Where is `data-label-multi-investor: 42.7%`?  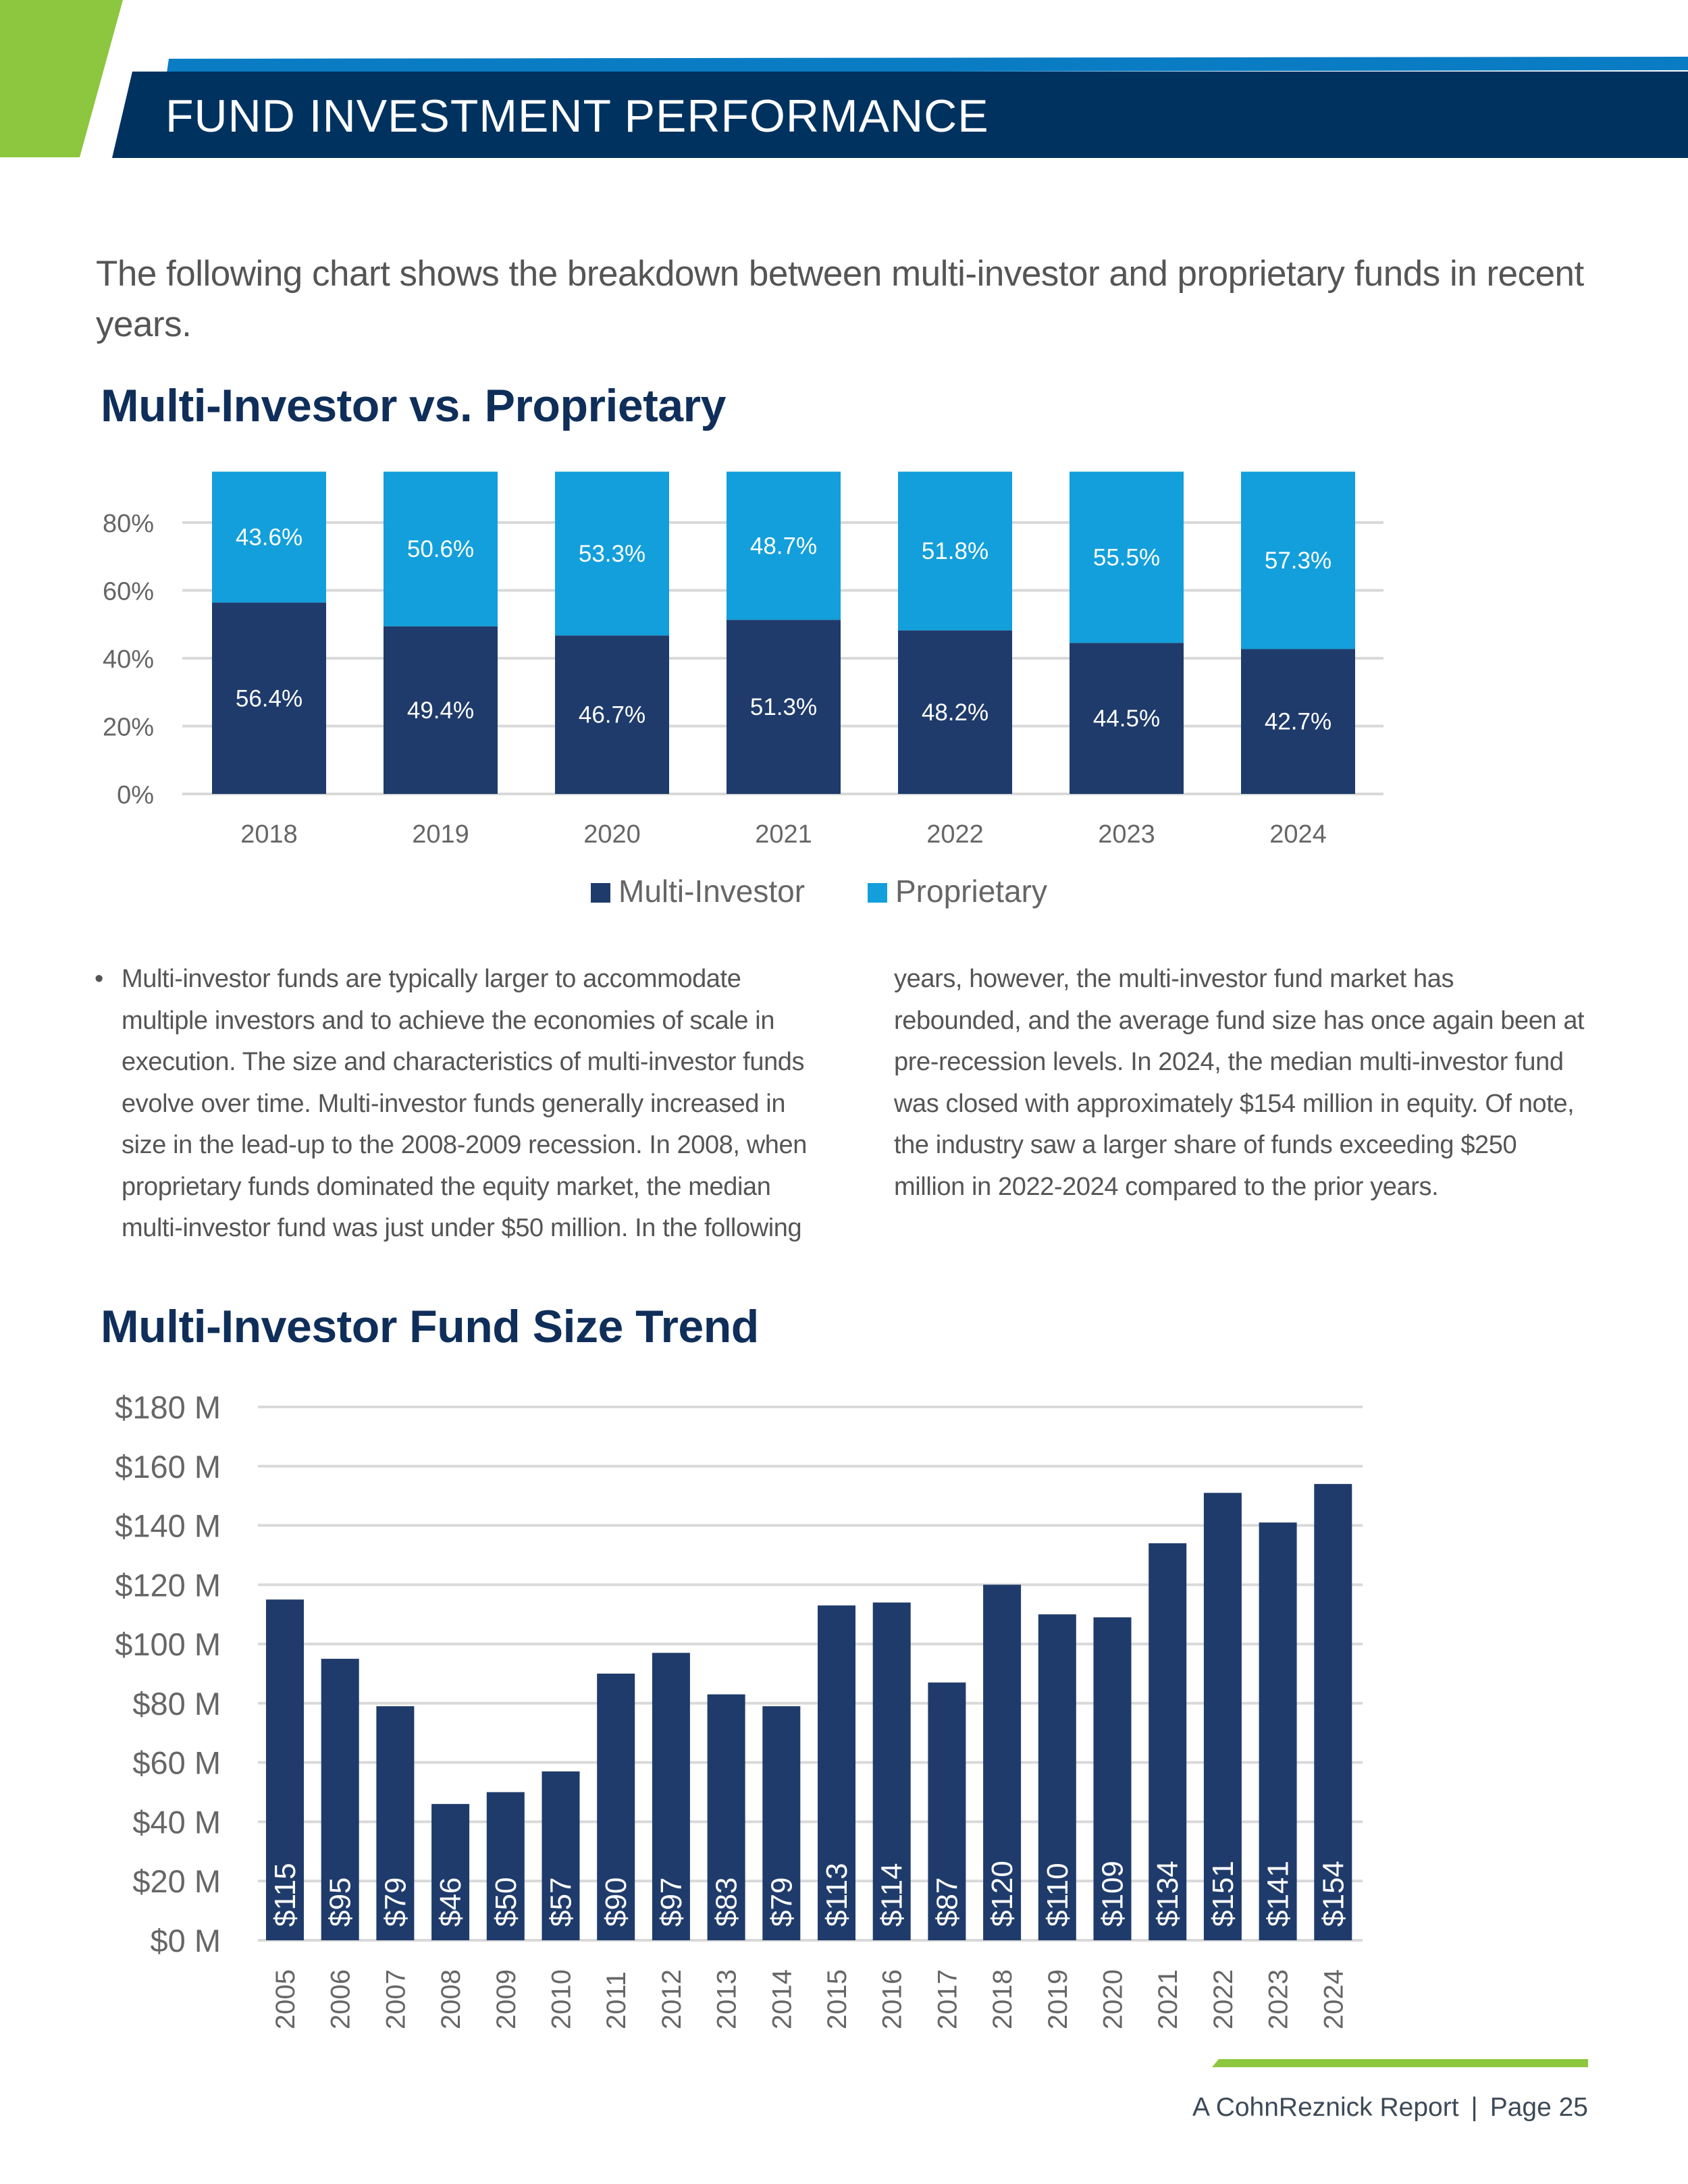 data-label-multi-investor: 42.7% is located at coordinates (1298, 722).